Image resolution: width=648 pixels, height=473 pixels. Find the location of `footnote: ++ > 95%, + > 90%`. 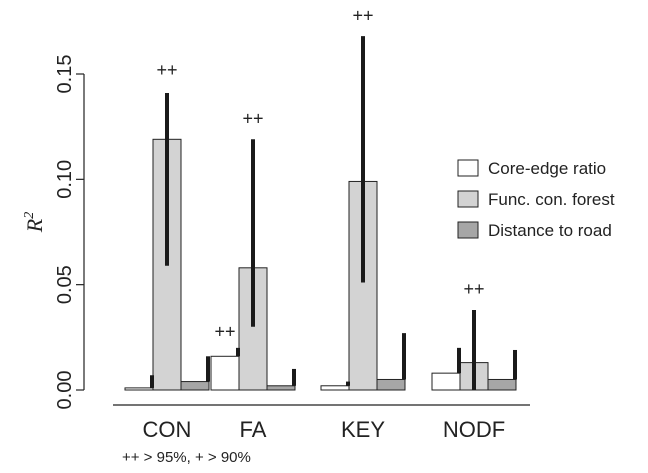

footnote: ++ > 95%, + > 90% is located at coordinates (186, 457).